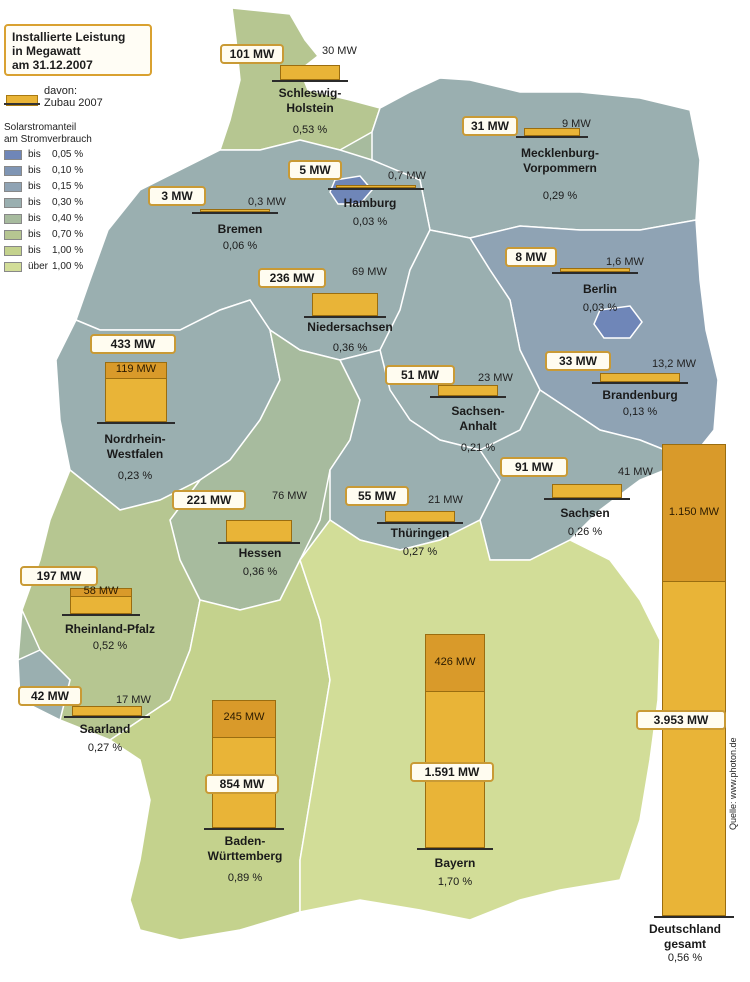  I want to click on state-name: Schleswig- Holstein, so click(310, 101).